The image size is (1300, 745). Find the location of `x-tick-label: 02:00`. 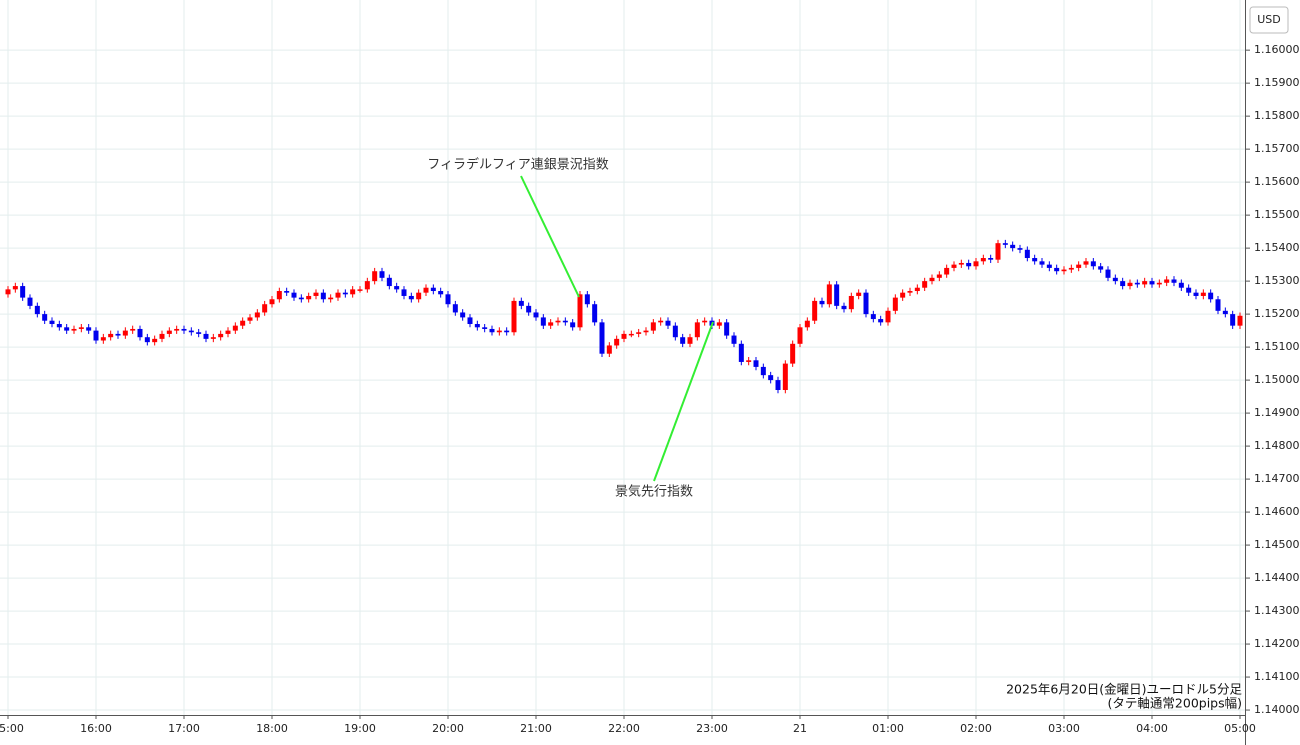

x-tick-label: 02:00 is located at coordinates (976, 728).